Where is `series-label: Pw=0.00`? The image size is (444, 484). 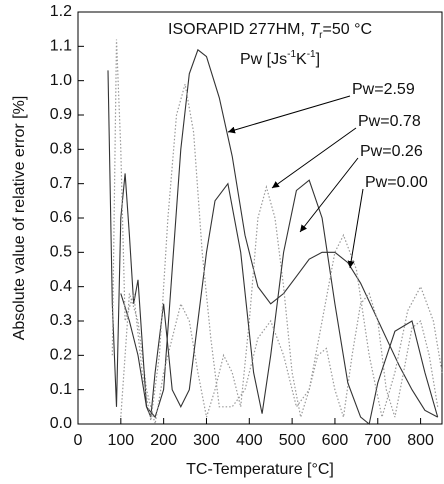 series-label: Pw=0.00 is located at coordinates (396, 182).